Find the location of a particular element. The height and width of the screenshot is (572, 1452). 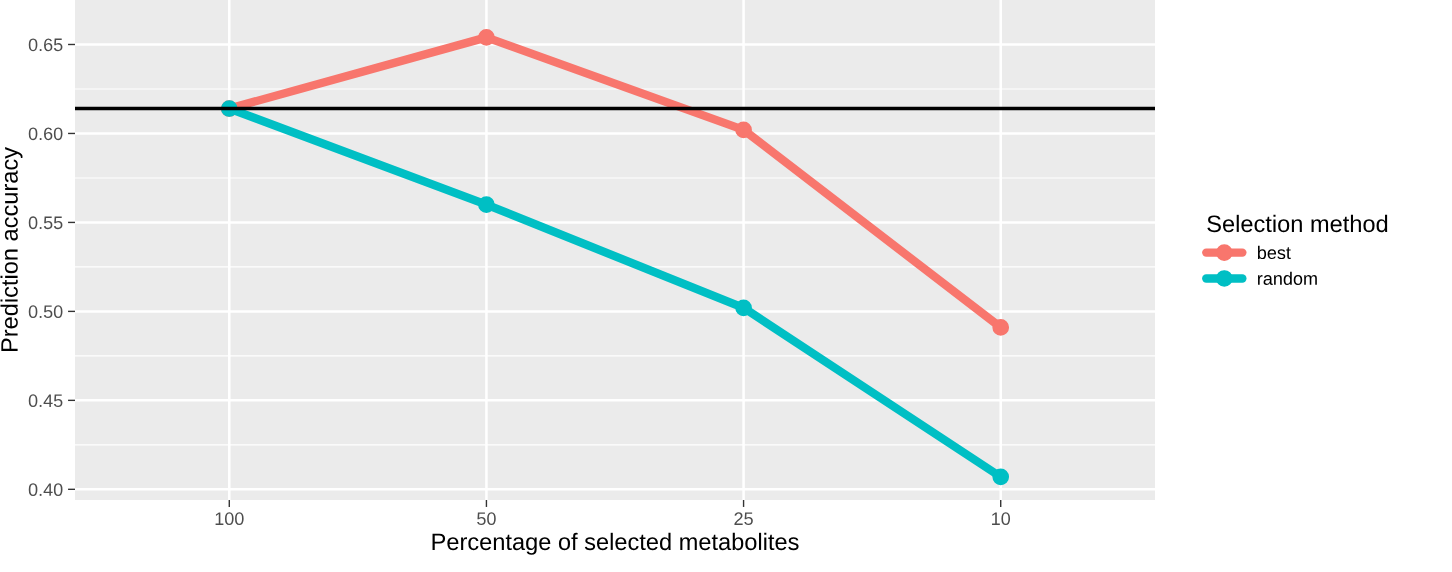

y-axis-title: Prediction accuracy is located at coordinates (11, 249).